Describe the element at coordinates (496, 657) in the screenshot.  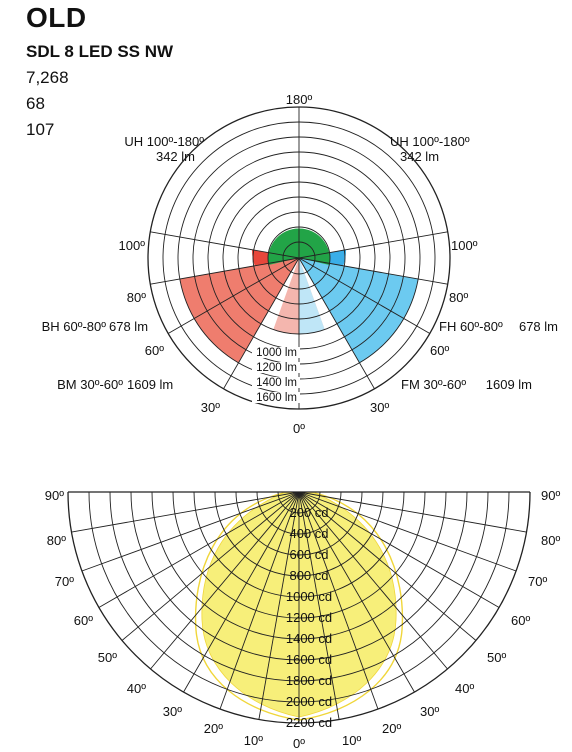
I see `cd-angle-right-50: 50º` at that location.